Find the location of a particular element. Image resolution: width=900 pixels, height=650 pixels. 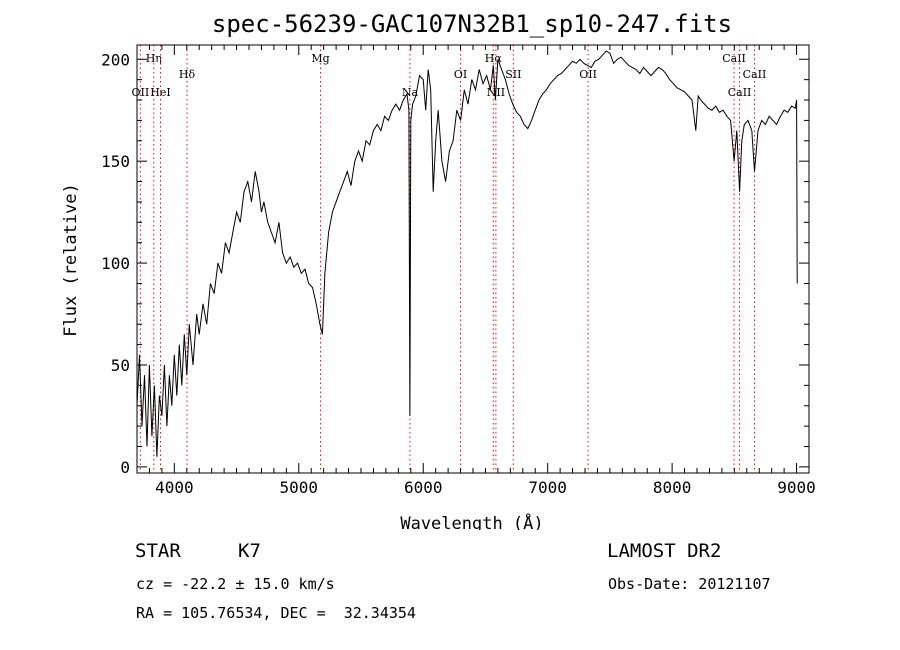

x-tick-label: 5000 is located at coordinates (299, 487).